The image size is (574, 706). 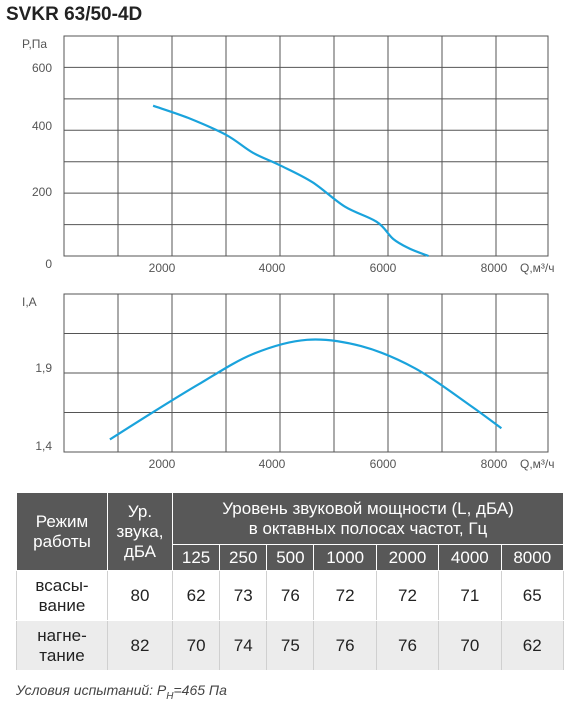 What do you see at coordinates (74, 14) in the screenshot?
I see `chart-title: SVKR 63/50-4D` at bounding box center [74, 14].